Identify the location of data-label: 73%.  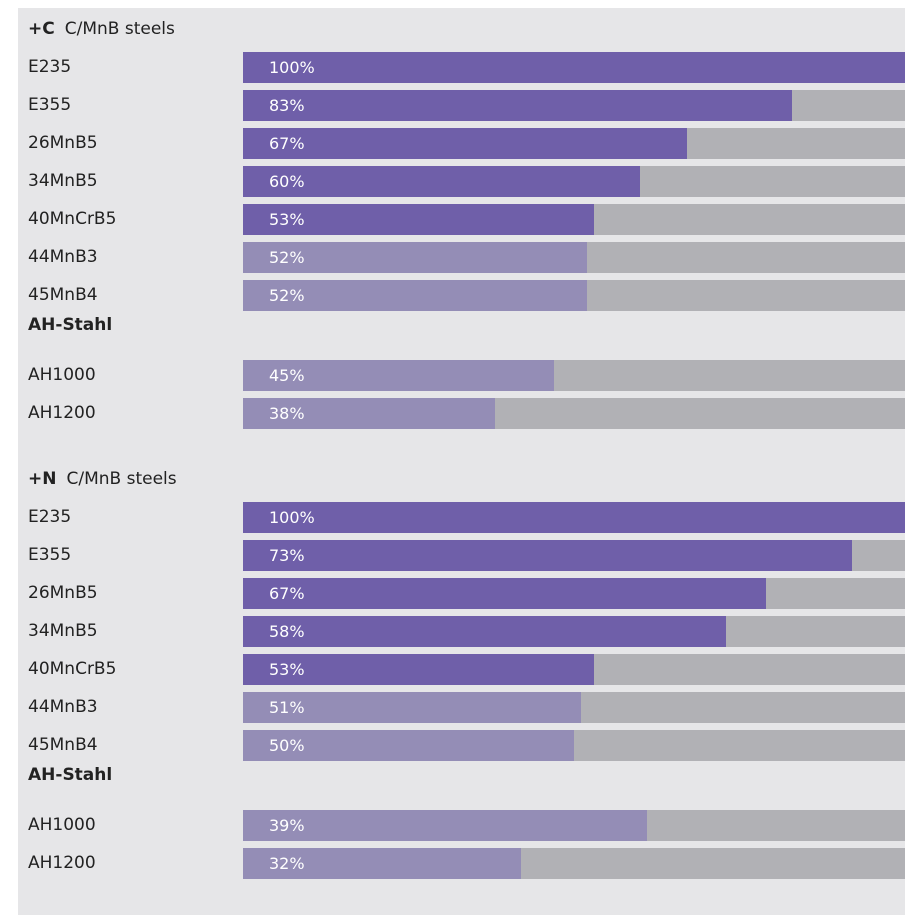
(287, 555).